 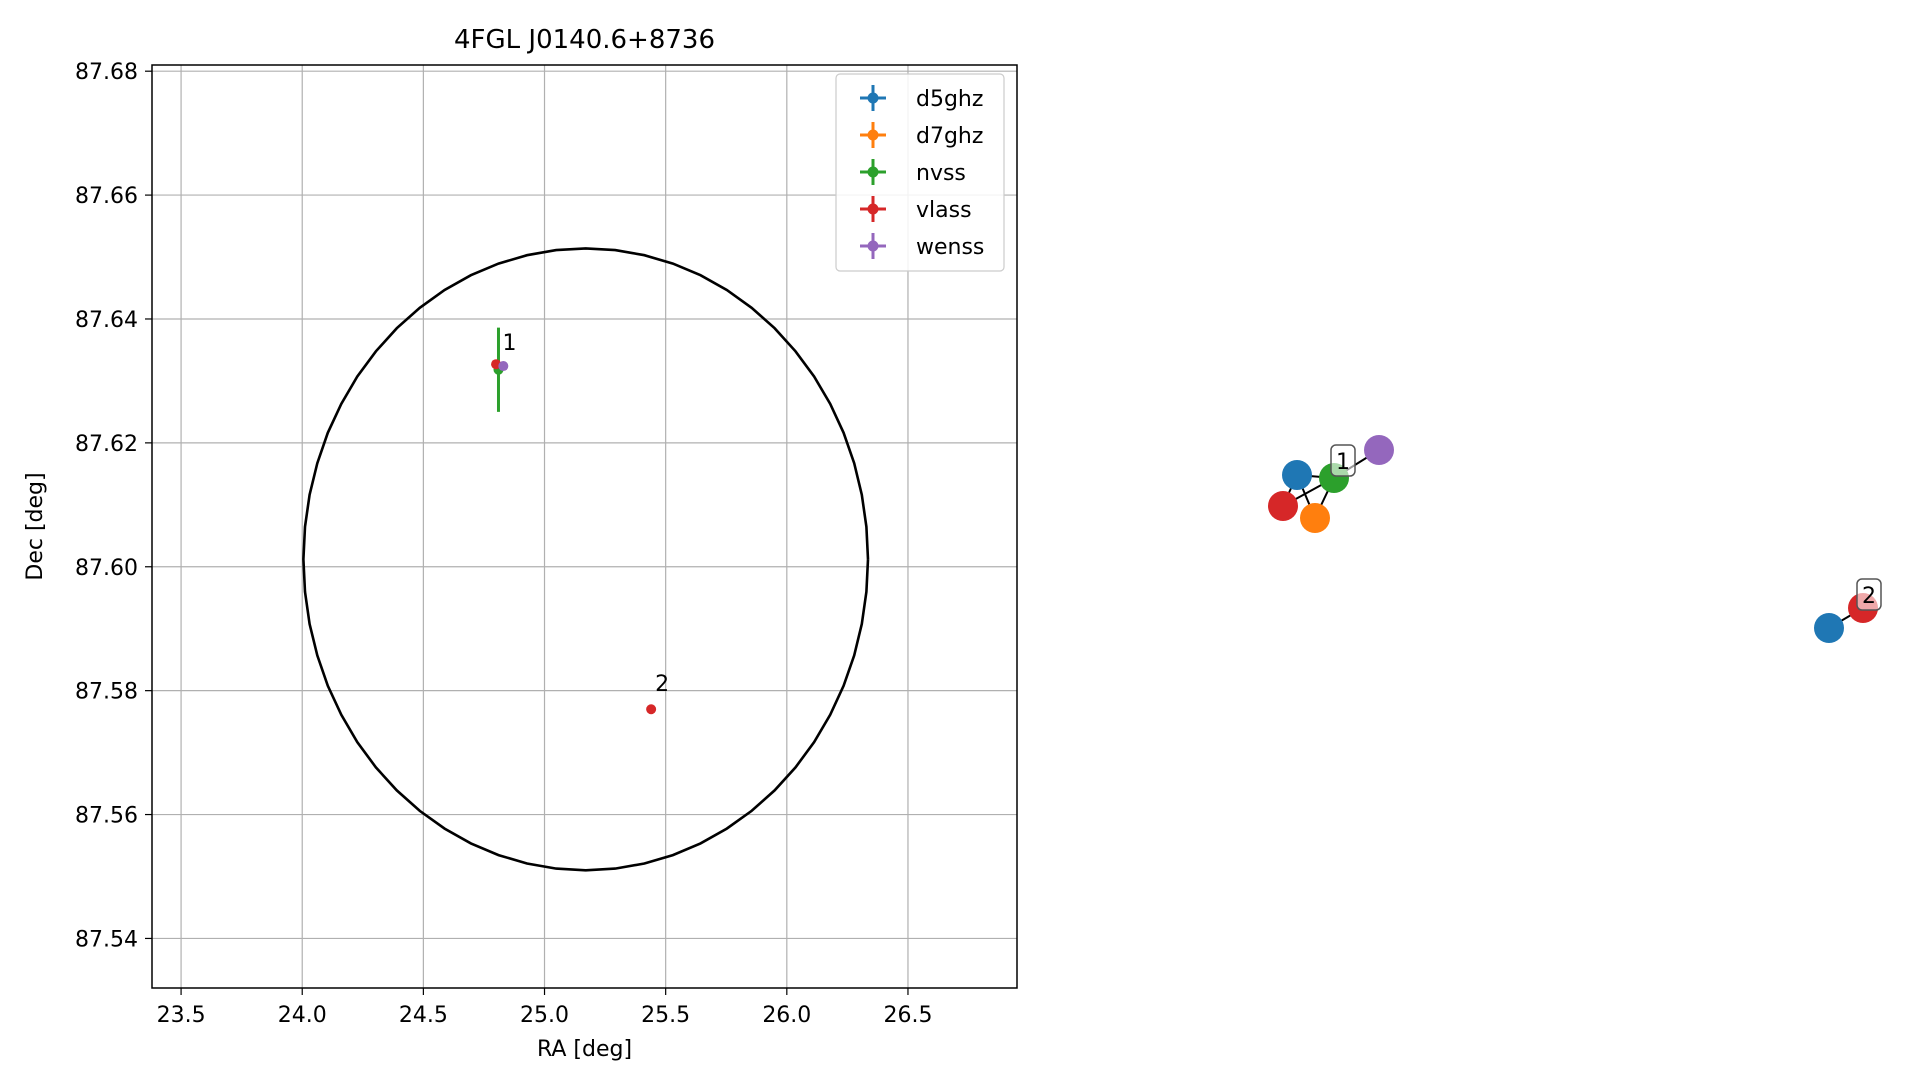 I want to click on x-tick-label: 25.5, so click(x=665, y=1015).